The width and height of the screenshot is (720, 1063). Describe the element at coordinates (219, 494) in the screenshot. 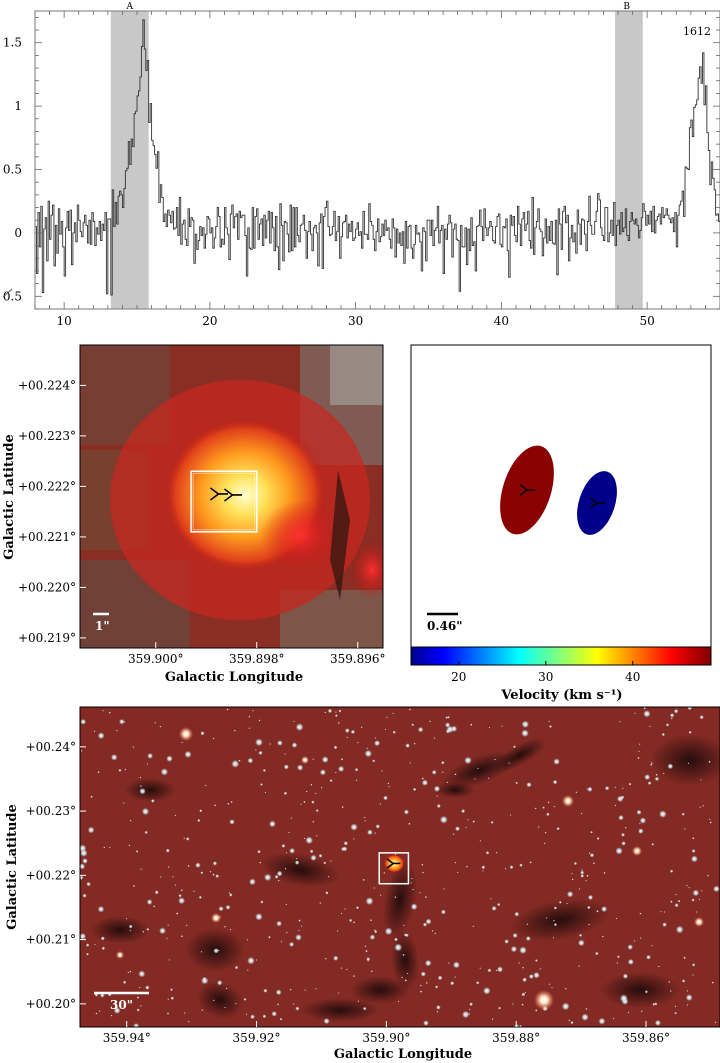

I see `zoom-marker` at that location.